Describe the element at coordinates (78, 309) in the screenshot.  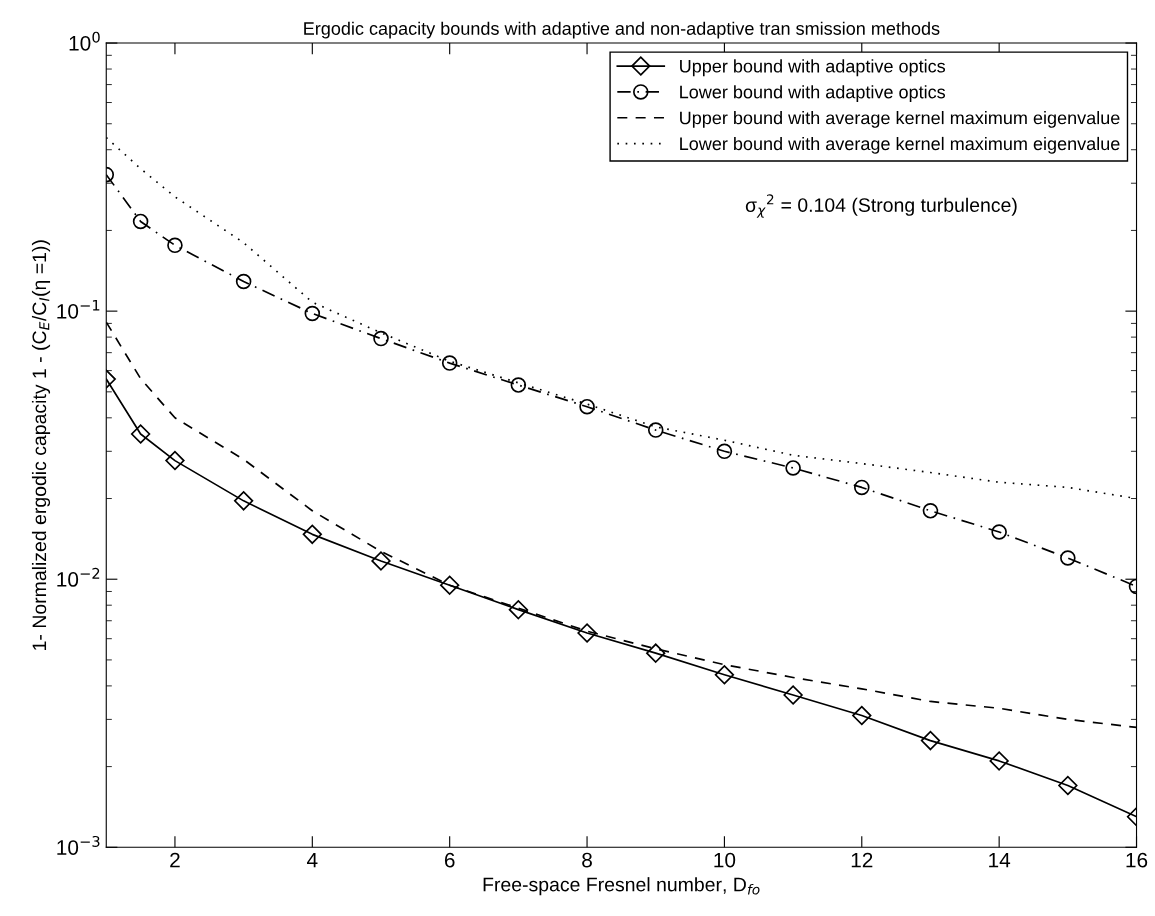
I see `y-tick-label: 10$^{−1}$` at that location.